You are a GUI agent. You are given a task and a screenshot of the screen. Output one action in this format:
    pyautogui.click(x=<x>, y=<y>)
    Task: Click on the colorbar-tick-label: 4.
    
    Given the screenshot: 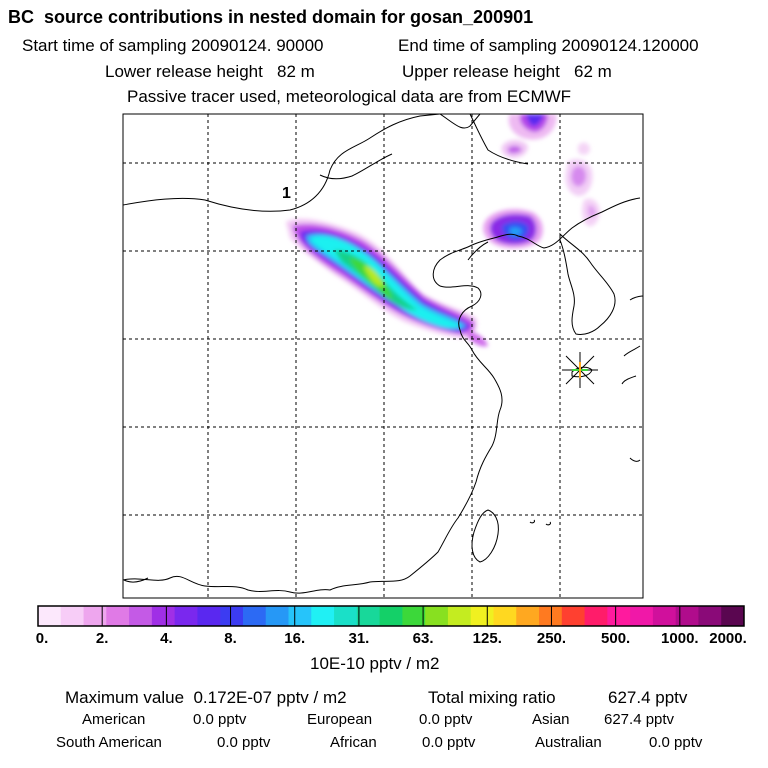 What is the action you would take?
    pyautogui.click(x=166, y=638)
    